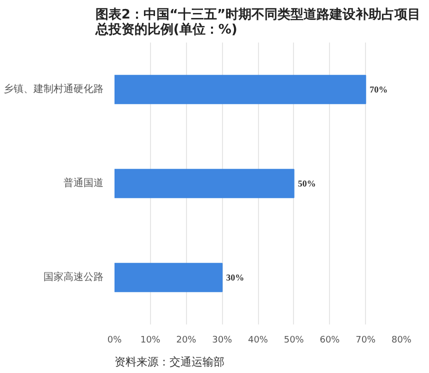  What do you see at coordinates (150, 341) in the screenshot?
I see `x-tick-label: 10%` at bounding box center [150, 341].